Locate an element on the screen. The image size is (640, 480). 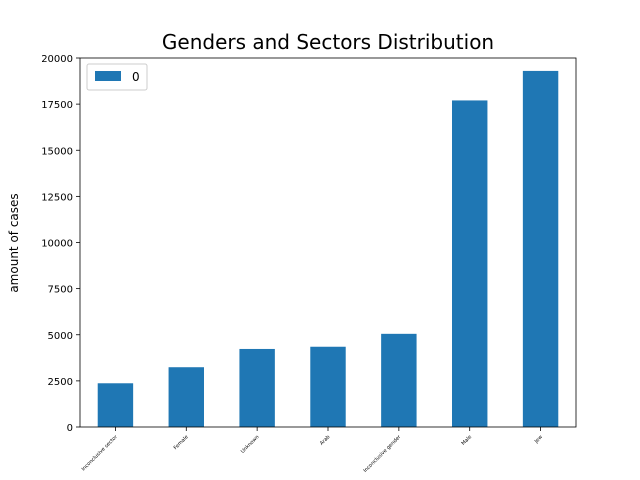
y-tick-label: 0 is located at coordinates (70, 428).